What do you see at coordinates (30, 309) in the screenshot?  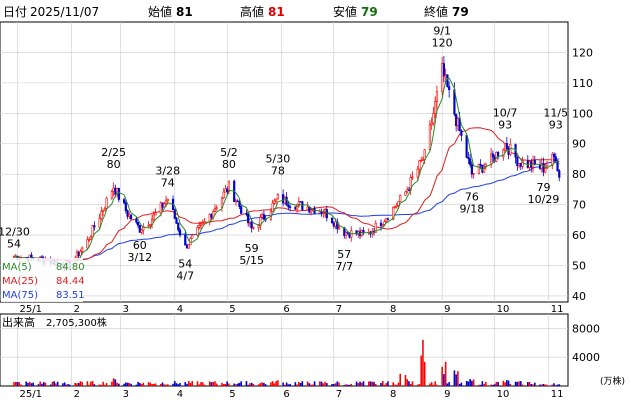 I see `x-tick-label: 25/1` at bounding box center [30, 309].